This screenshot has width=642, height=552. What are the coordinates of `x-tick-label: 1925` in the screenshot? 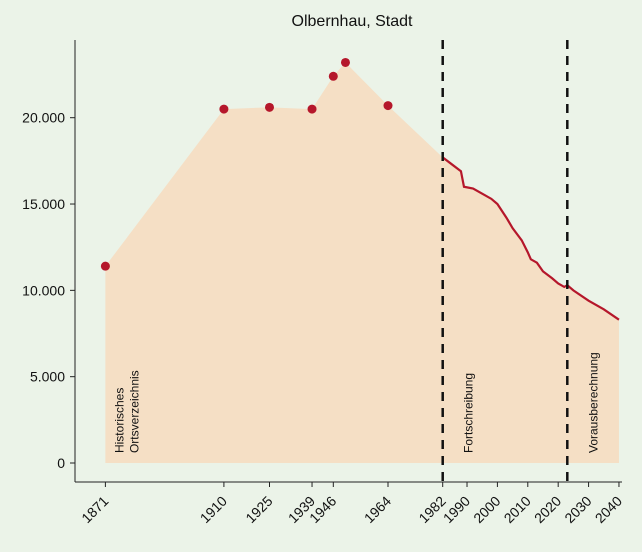 It's located at (258, 509).